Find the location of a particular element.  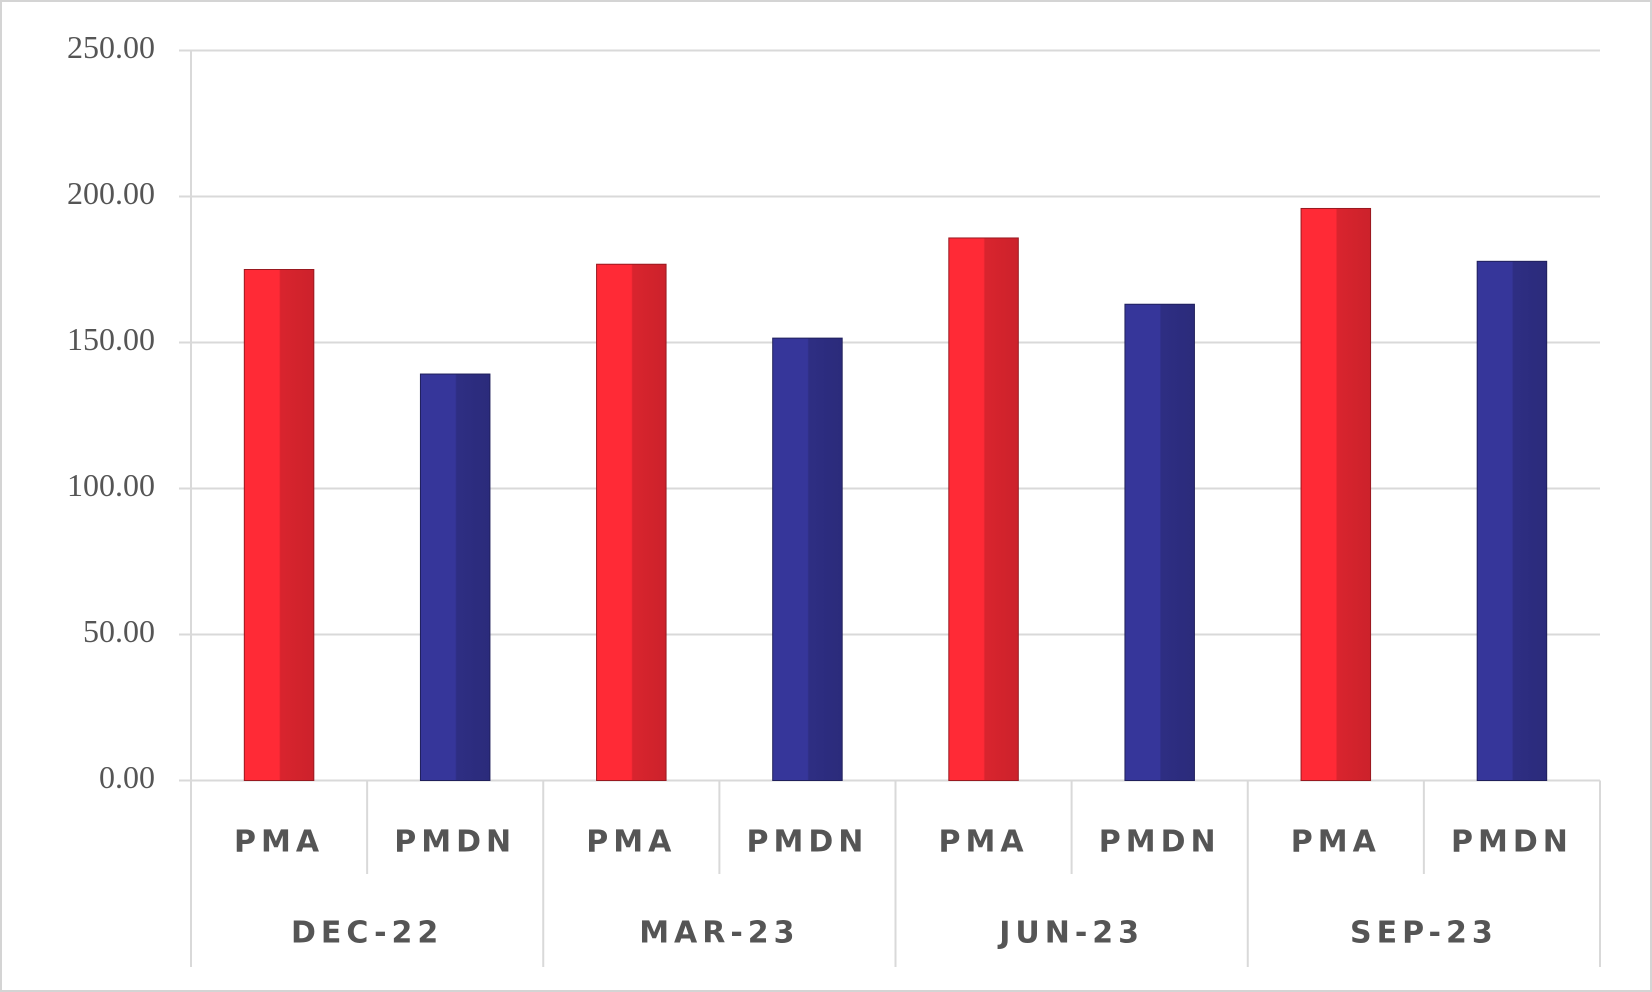

x-group-label: JUN-23 is located at coordinates (1070, 933).